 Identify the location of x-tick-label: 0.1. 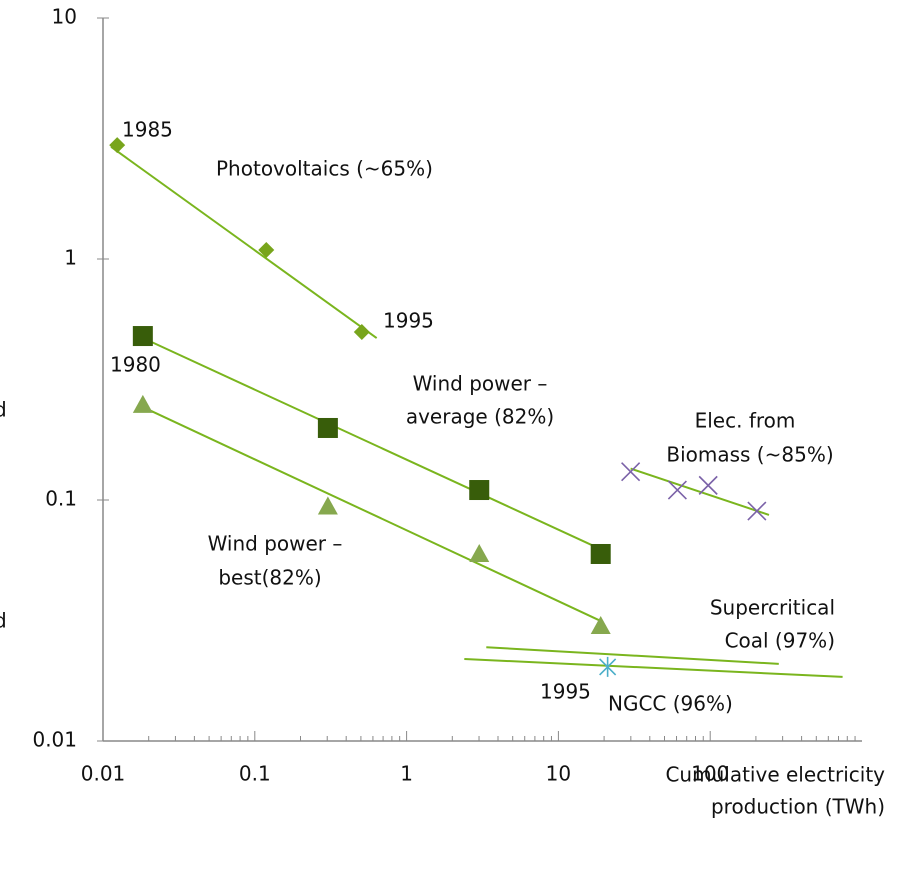
(255, 774).